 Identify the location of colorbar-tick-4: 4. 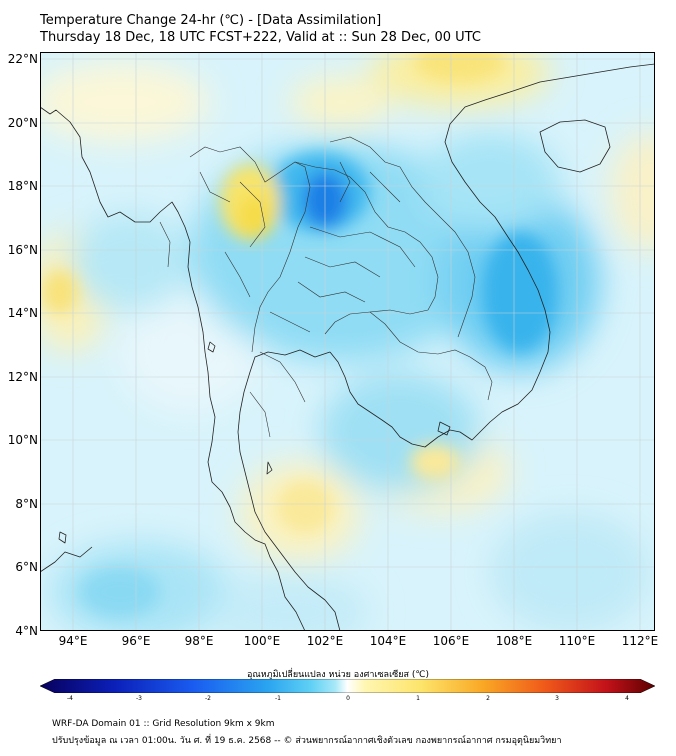
(627, 698).